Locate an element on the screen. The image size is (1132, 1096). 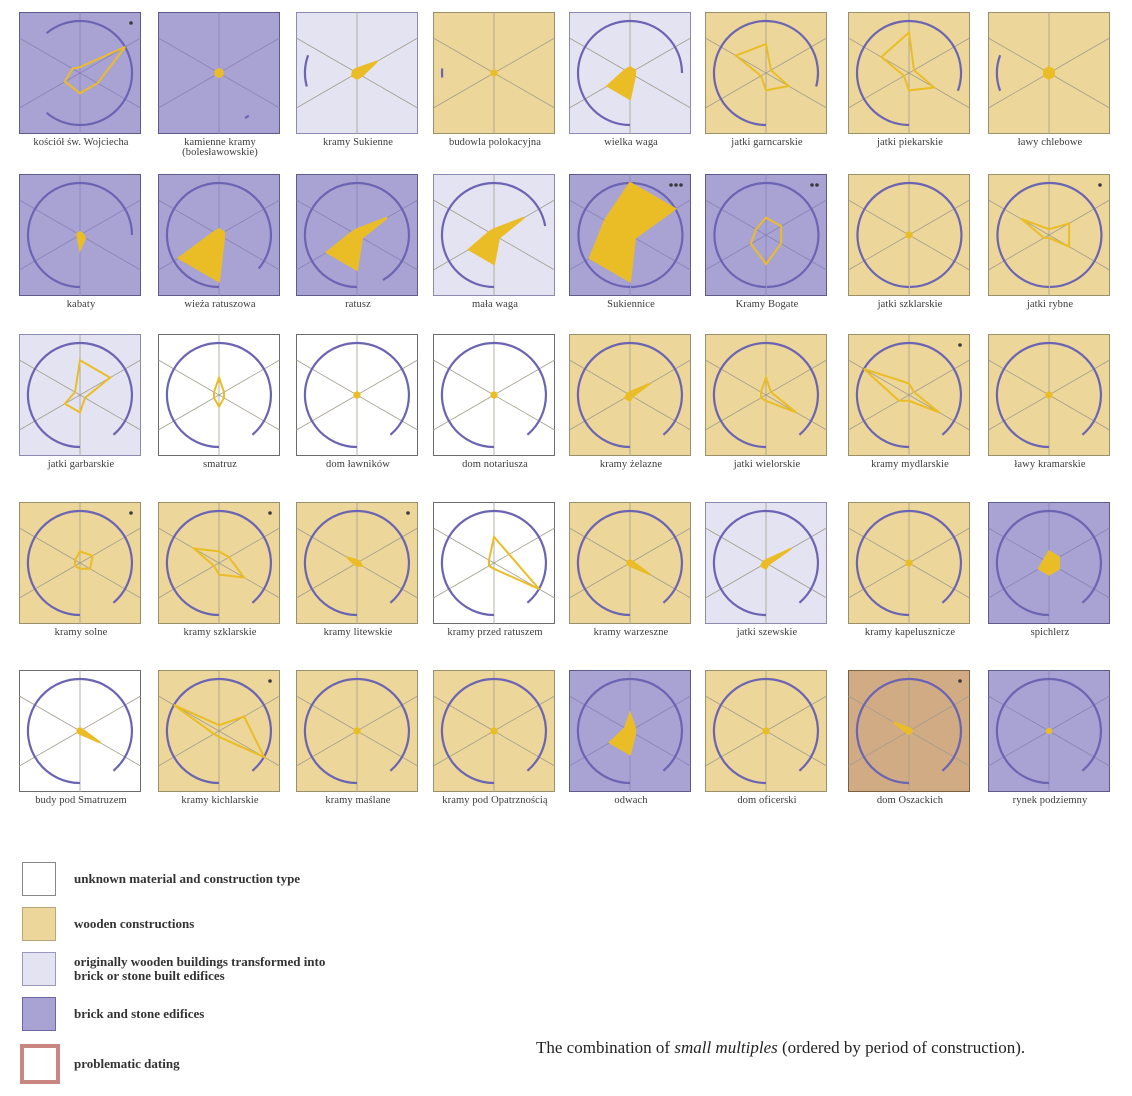
panel: budowla polokacyjna is located at coordinates (501, 80).